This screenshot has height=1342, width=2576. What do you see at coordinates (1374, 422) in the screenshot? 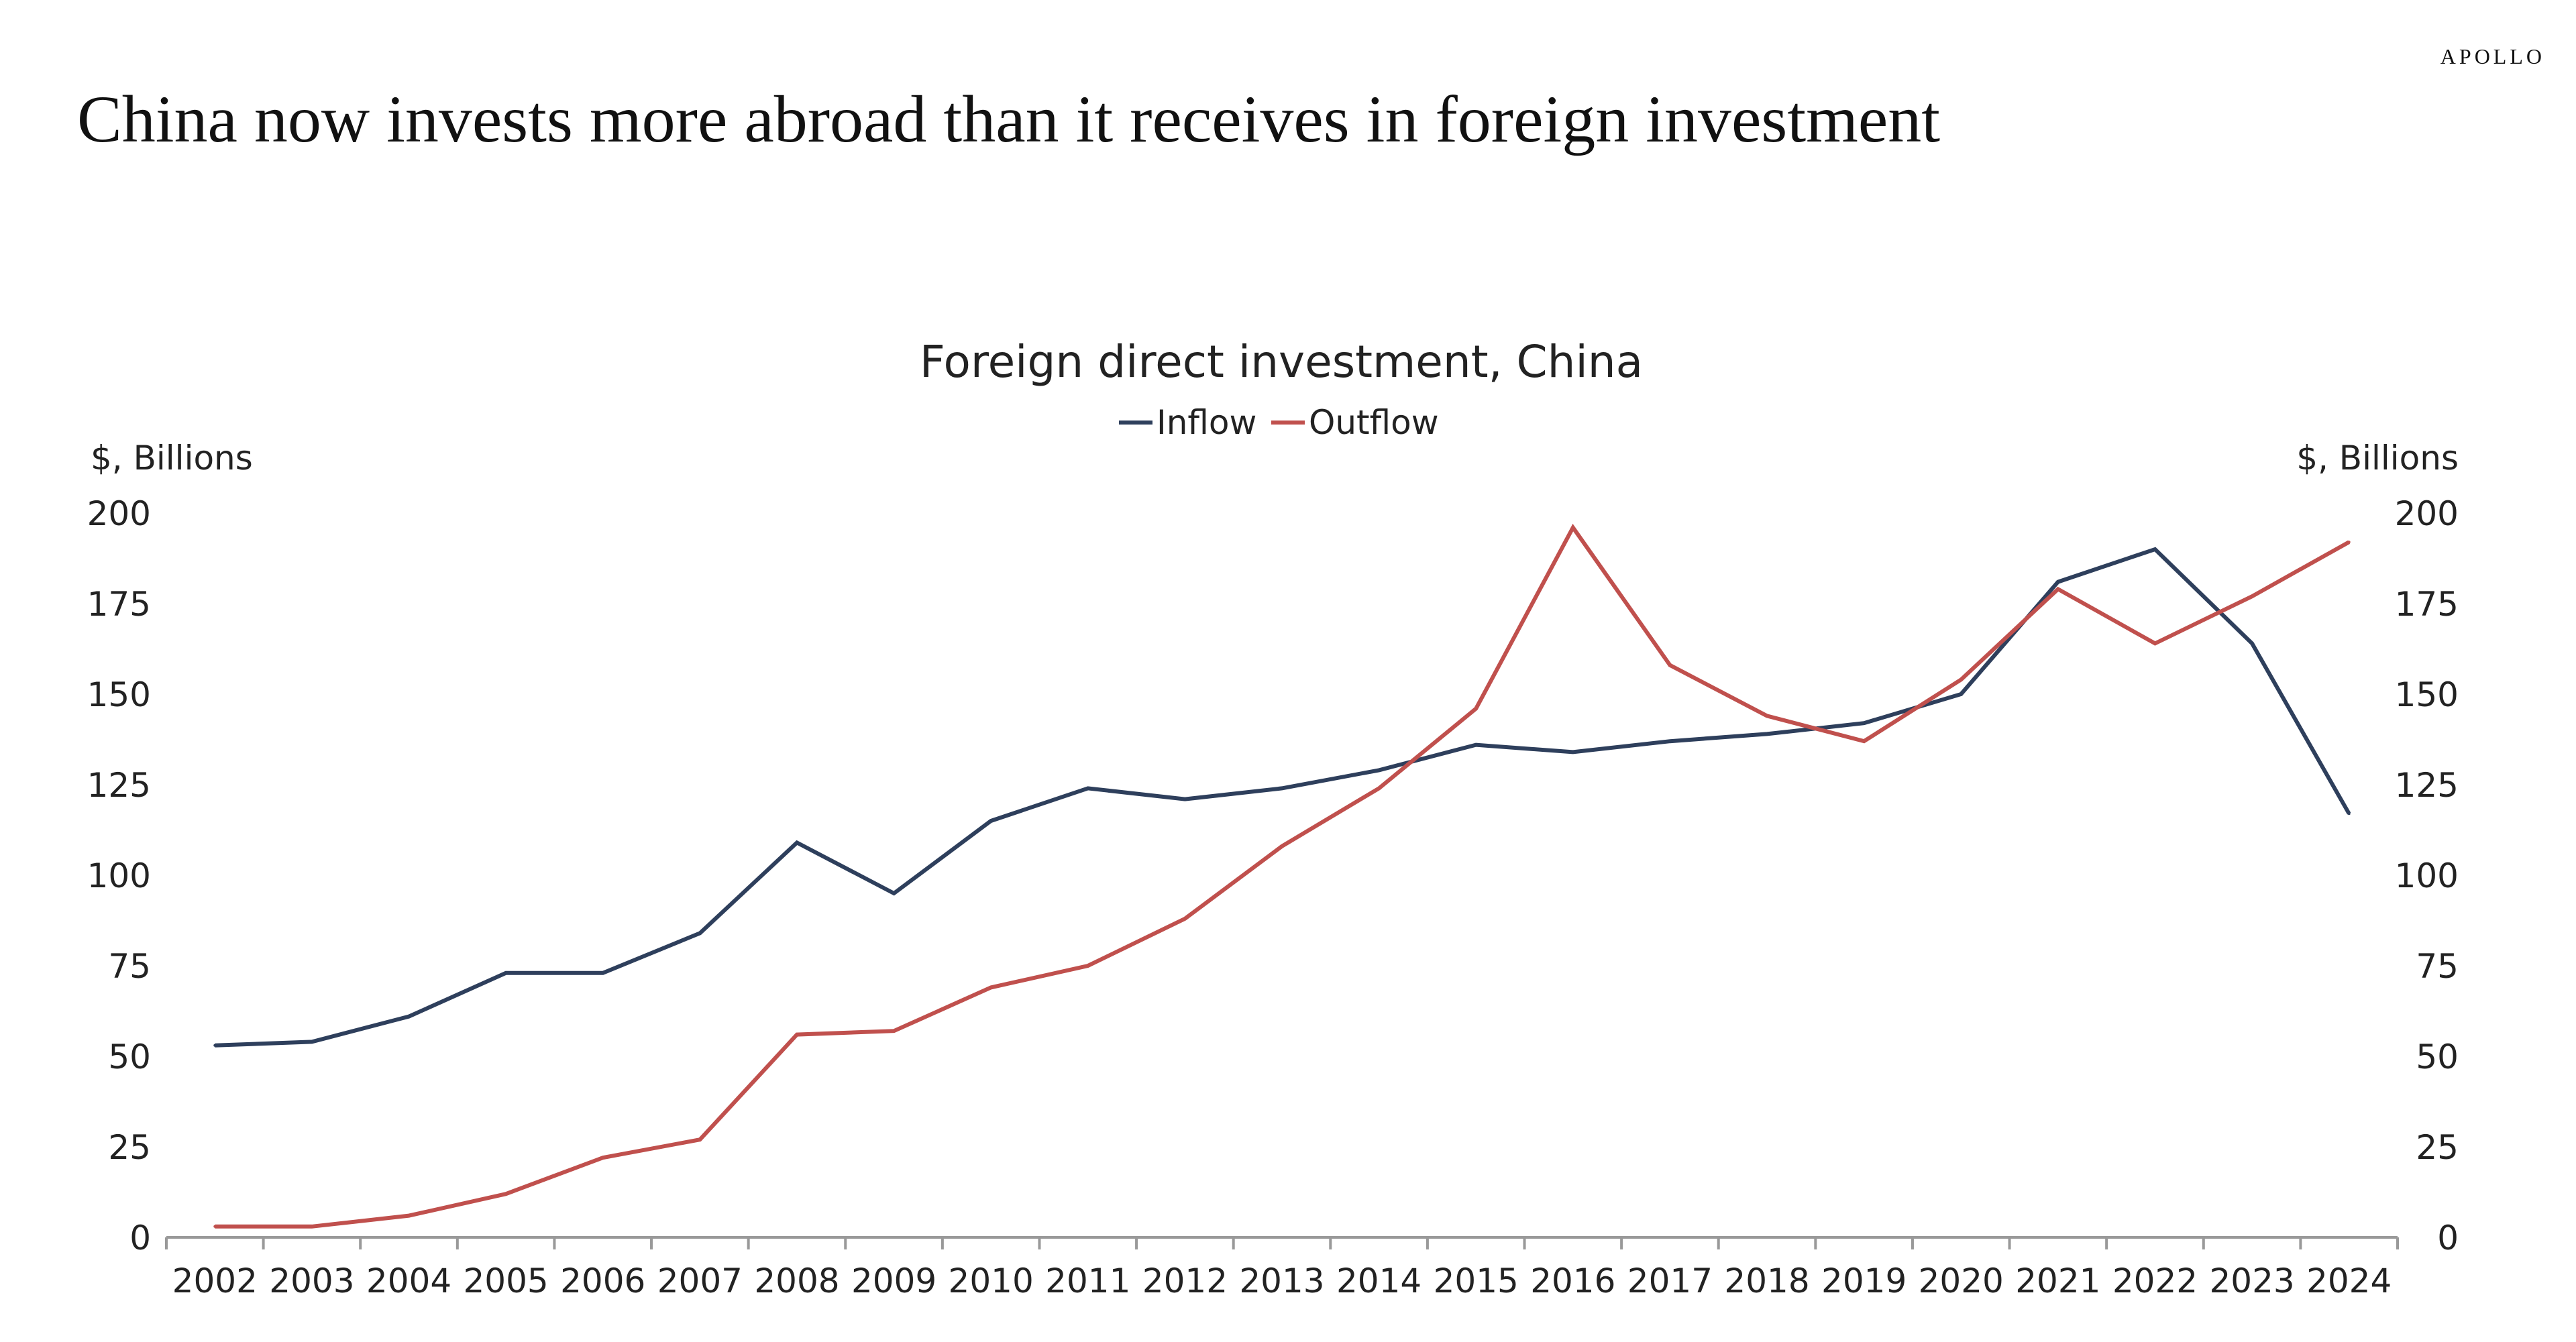
I see `legend-label-outflow: Outflow` at bounding box center [1374, 422].